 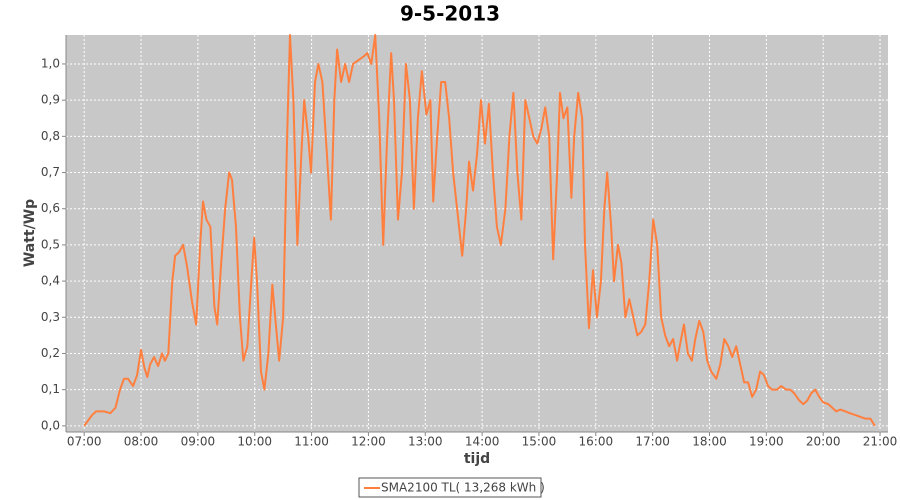 I want to click on x-tick-label: 21:00, so click(x=880, y=442).